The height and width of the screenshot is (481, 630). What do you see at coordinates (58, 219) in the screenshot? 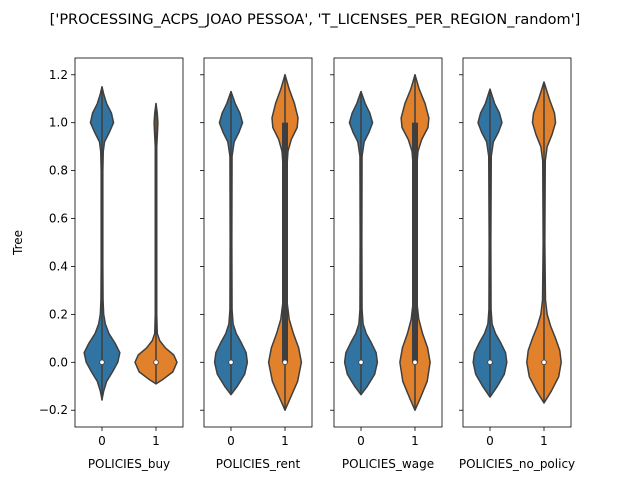
I see `y-tick-label: 0.6` at bounding box center [58, 219].